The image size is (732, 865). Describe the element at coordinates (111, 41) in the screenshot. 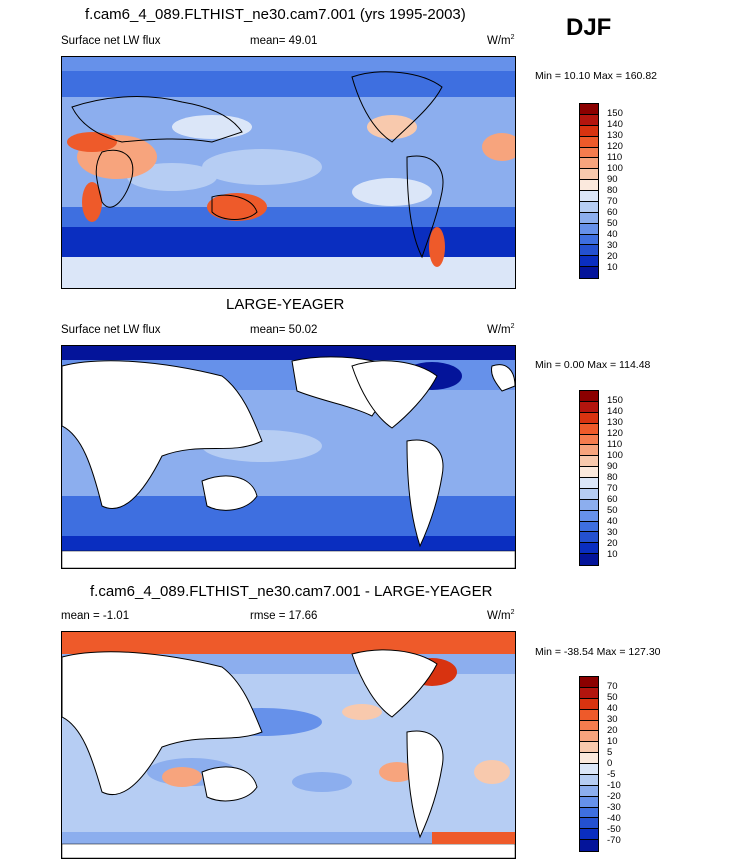

I see `panel1-field-label: Surface net LW flux` at that location.